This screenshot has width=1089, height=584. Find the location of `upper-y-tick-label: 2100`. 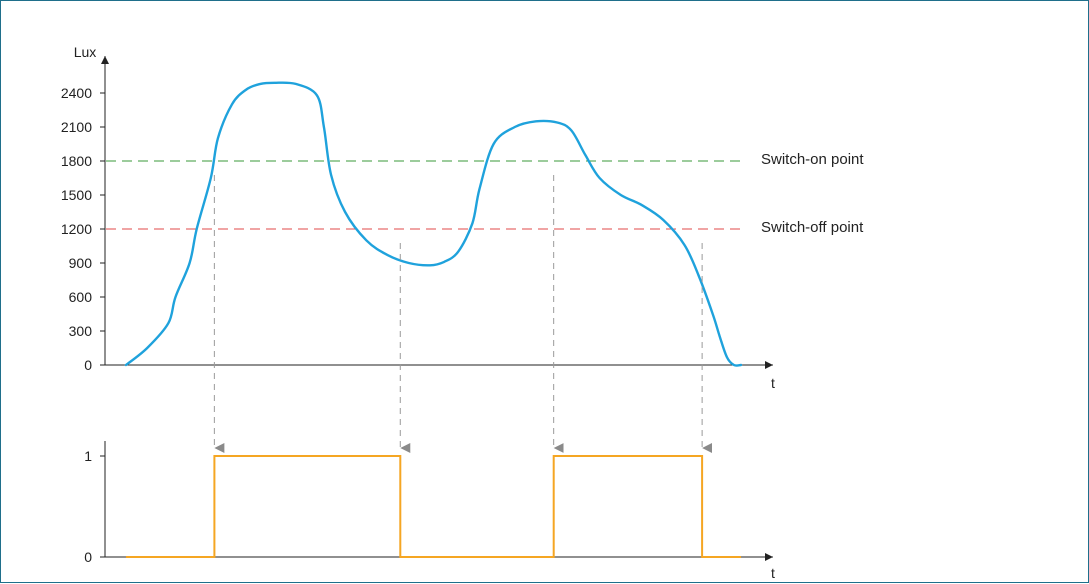

upper-y-tick-label: 2100 is located at coordinates (76, 127).